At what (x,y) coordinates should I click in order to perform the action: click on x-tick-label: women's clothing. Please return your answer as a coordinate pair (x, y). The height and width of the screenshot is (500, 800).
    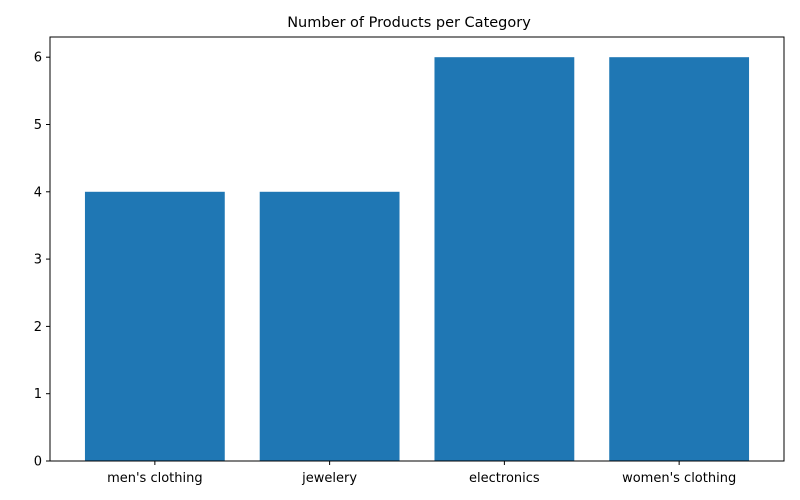
    Looking at the image, I should click on (679, 478).